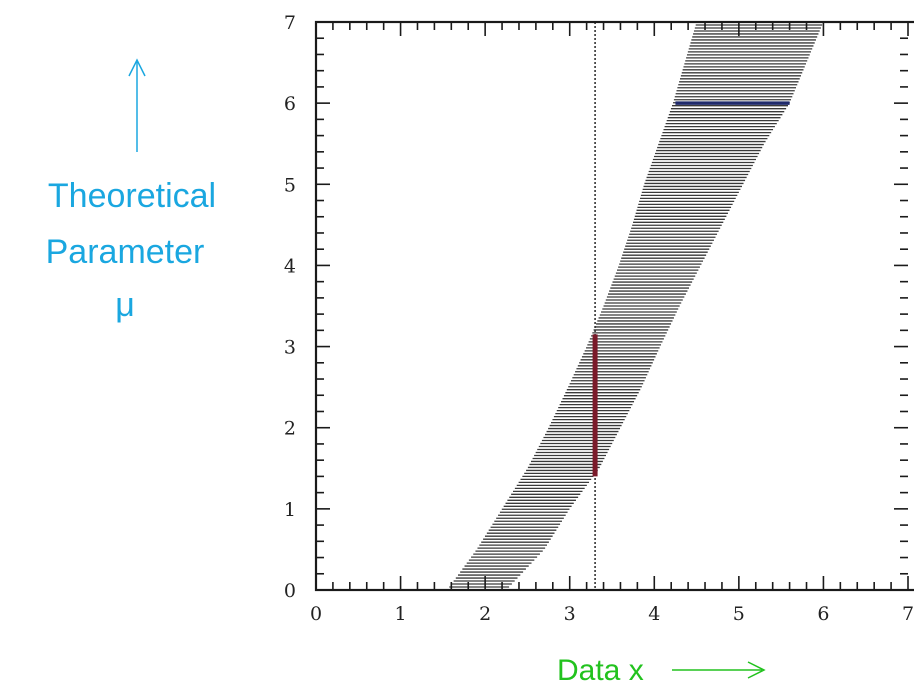  Describe the element at coordinates (125, 252) in the screenshot. I see `y-annotation-line-2: Parameter` at that location.